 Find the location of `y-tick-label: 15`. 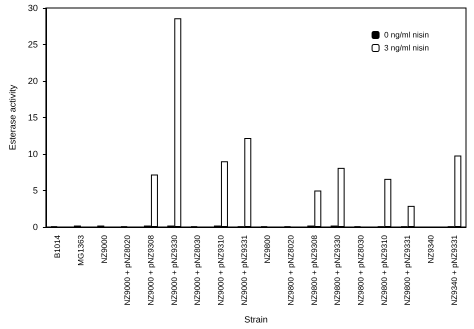

y-tick-label: 15 is located at coordinates (33, 117).